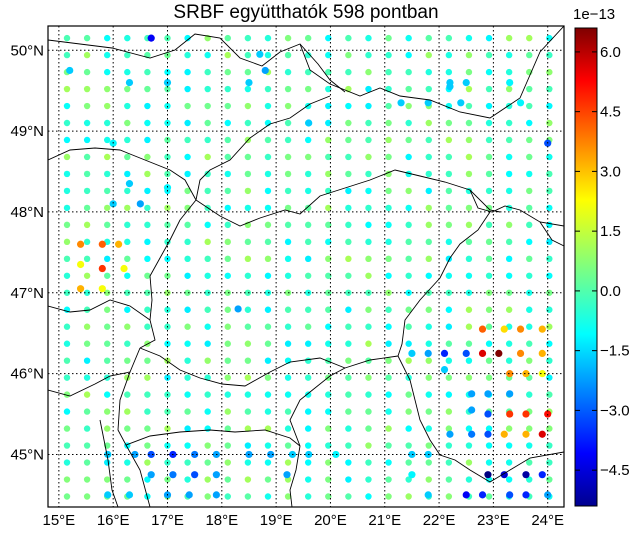  I want to click on colorbar-tick-label: 3.0, so click(610, 171).